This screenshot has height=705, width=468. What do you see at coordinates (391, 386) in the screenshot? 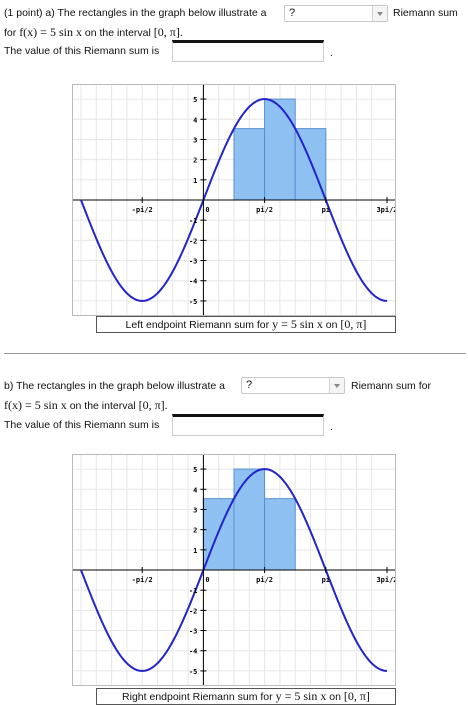
I see `part-b-after-select: Riemann sum for` at bounding box center [391, 386].